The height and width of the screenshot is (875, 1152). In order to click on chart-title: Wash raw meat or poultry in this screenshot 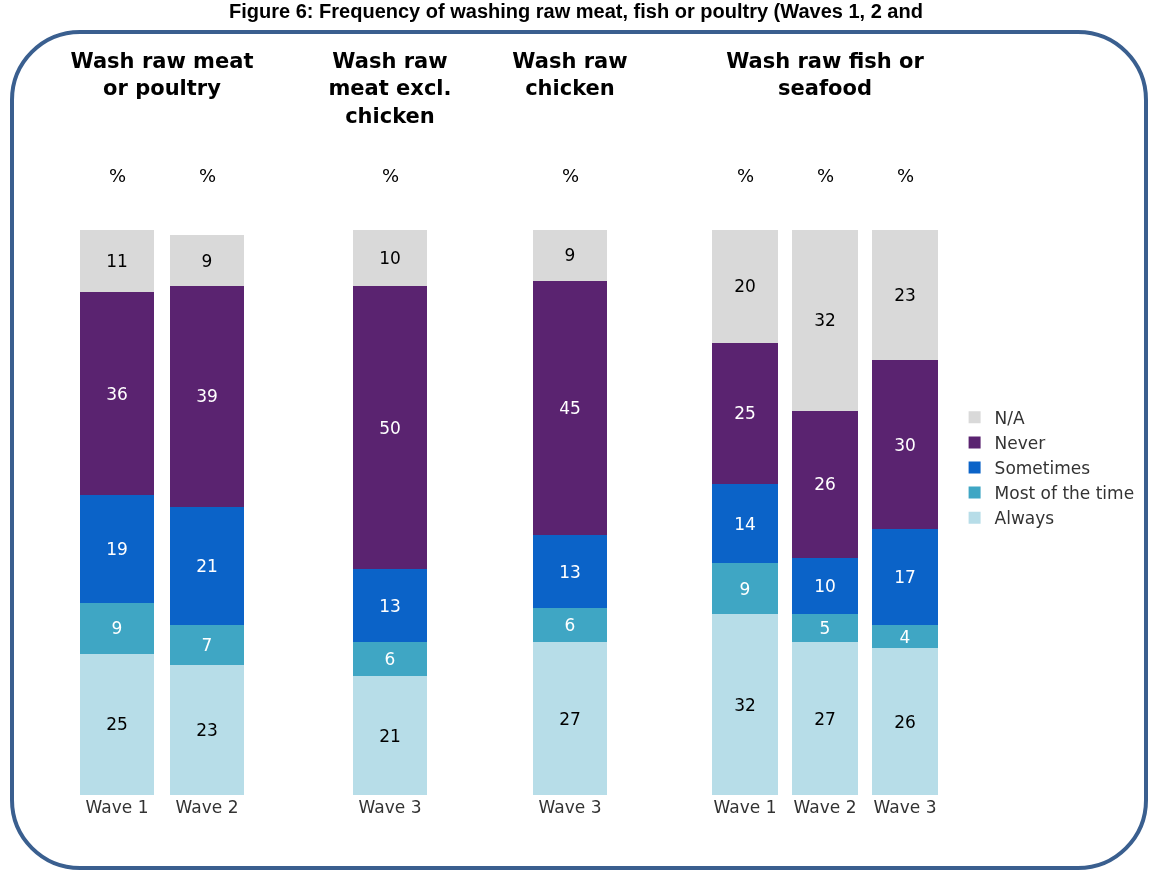, I will do `click(162, 75)`.